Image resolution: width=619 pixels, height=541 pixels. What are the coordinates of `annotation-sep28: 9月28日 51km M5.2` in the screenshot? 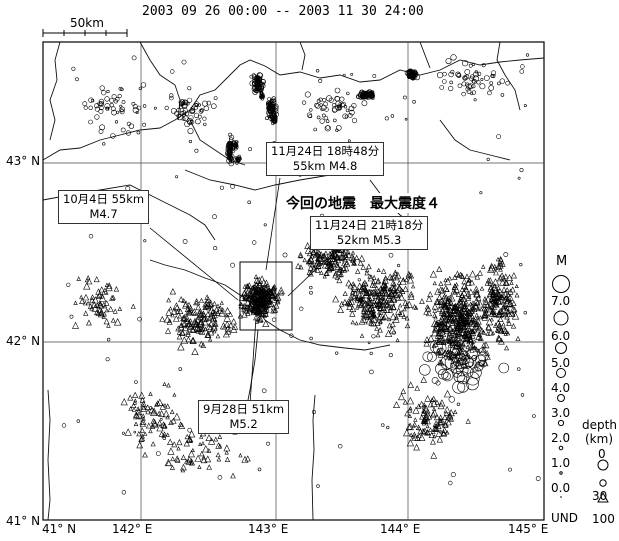 It's located at (244, 417).